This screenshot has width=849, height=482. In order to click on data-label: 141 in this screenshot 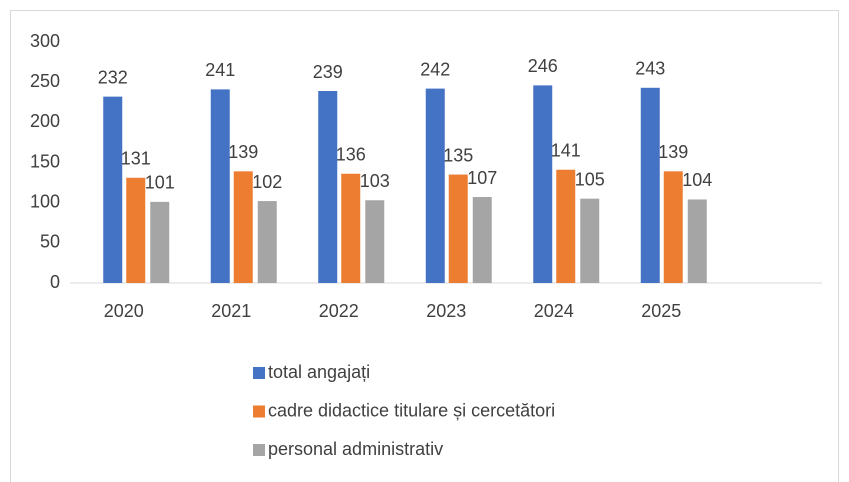, I will do `click(566, 150)`.